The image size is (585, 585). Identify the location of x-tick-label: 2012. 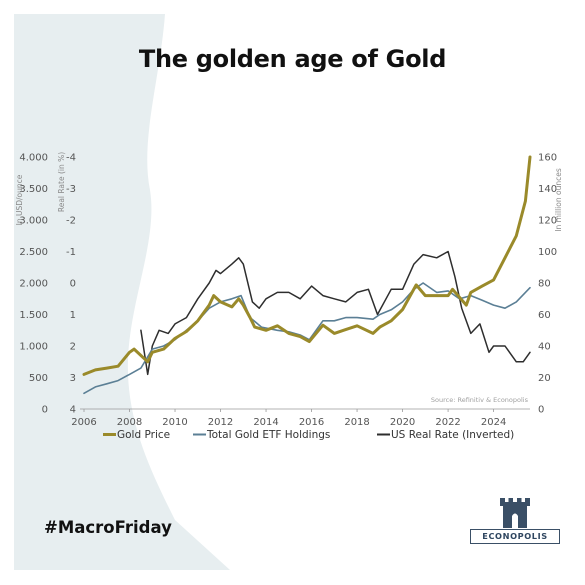
(220, 422).